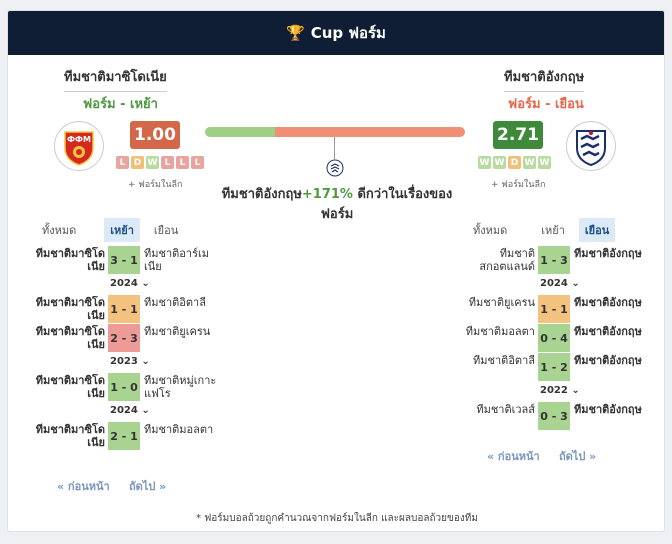  Describe the element at coordinates (327, 194) in the screenshot. I see `comparison-percent: +171%` at that location.